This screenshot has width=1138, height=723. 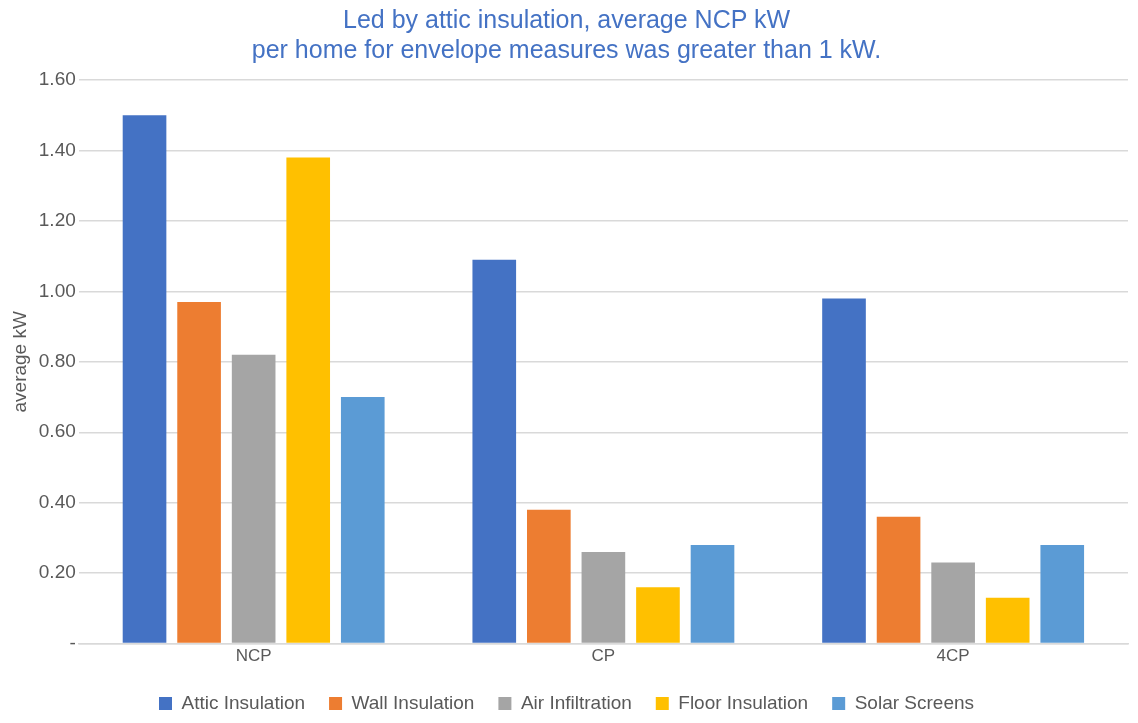 What do you see at coordinates (566, 33) in the screenshot?
I see `chart-title: Led by attic insulation, average NCP kW per home for envelope measures was greater than 1 kW.` at bounding box center [566, 33].